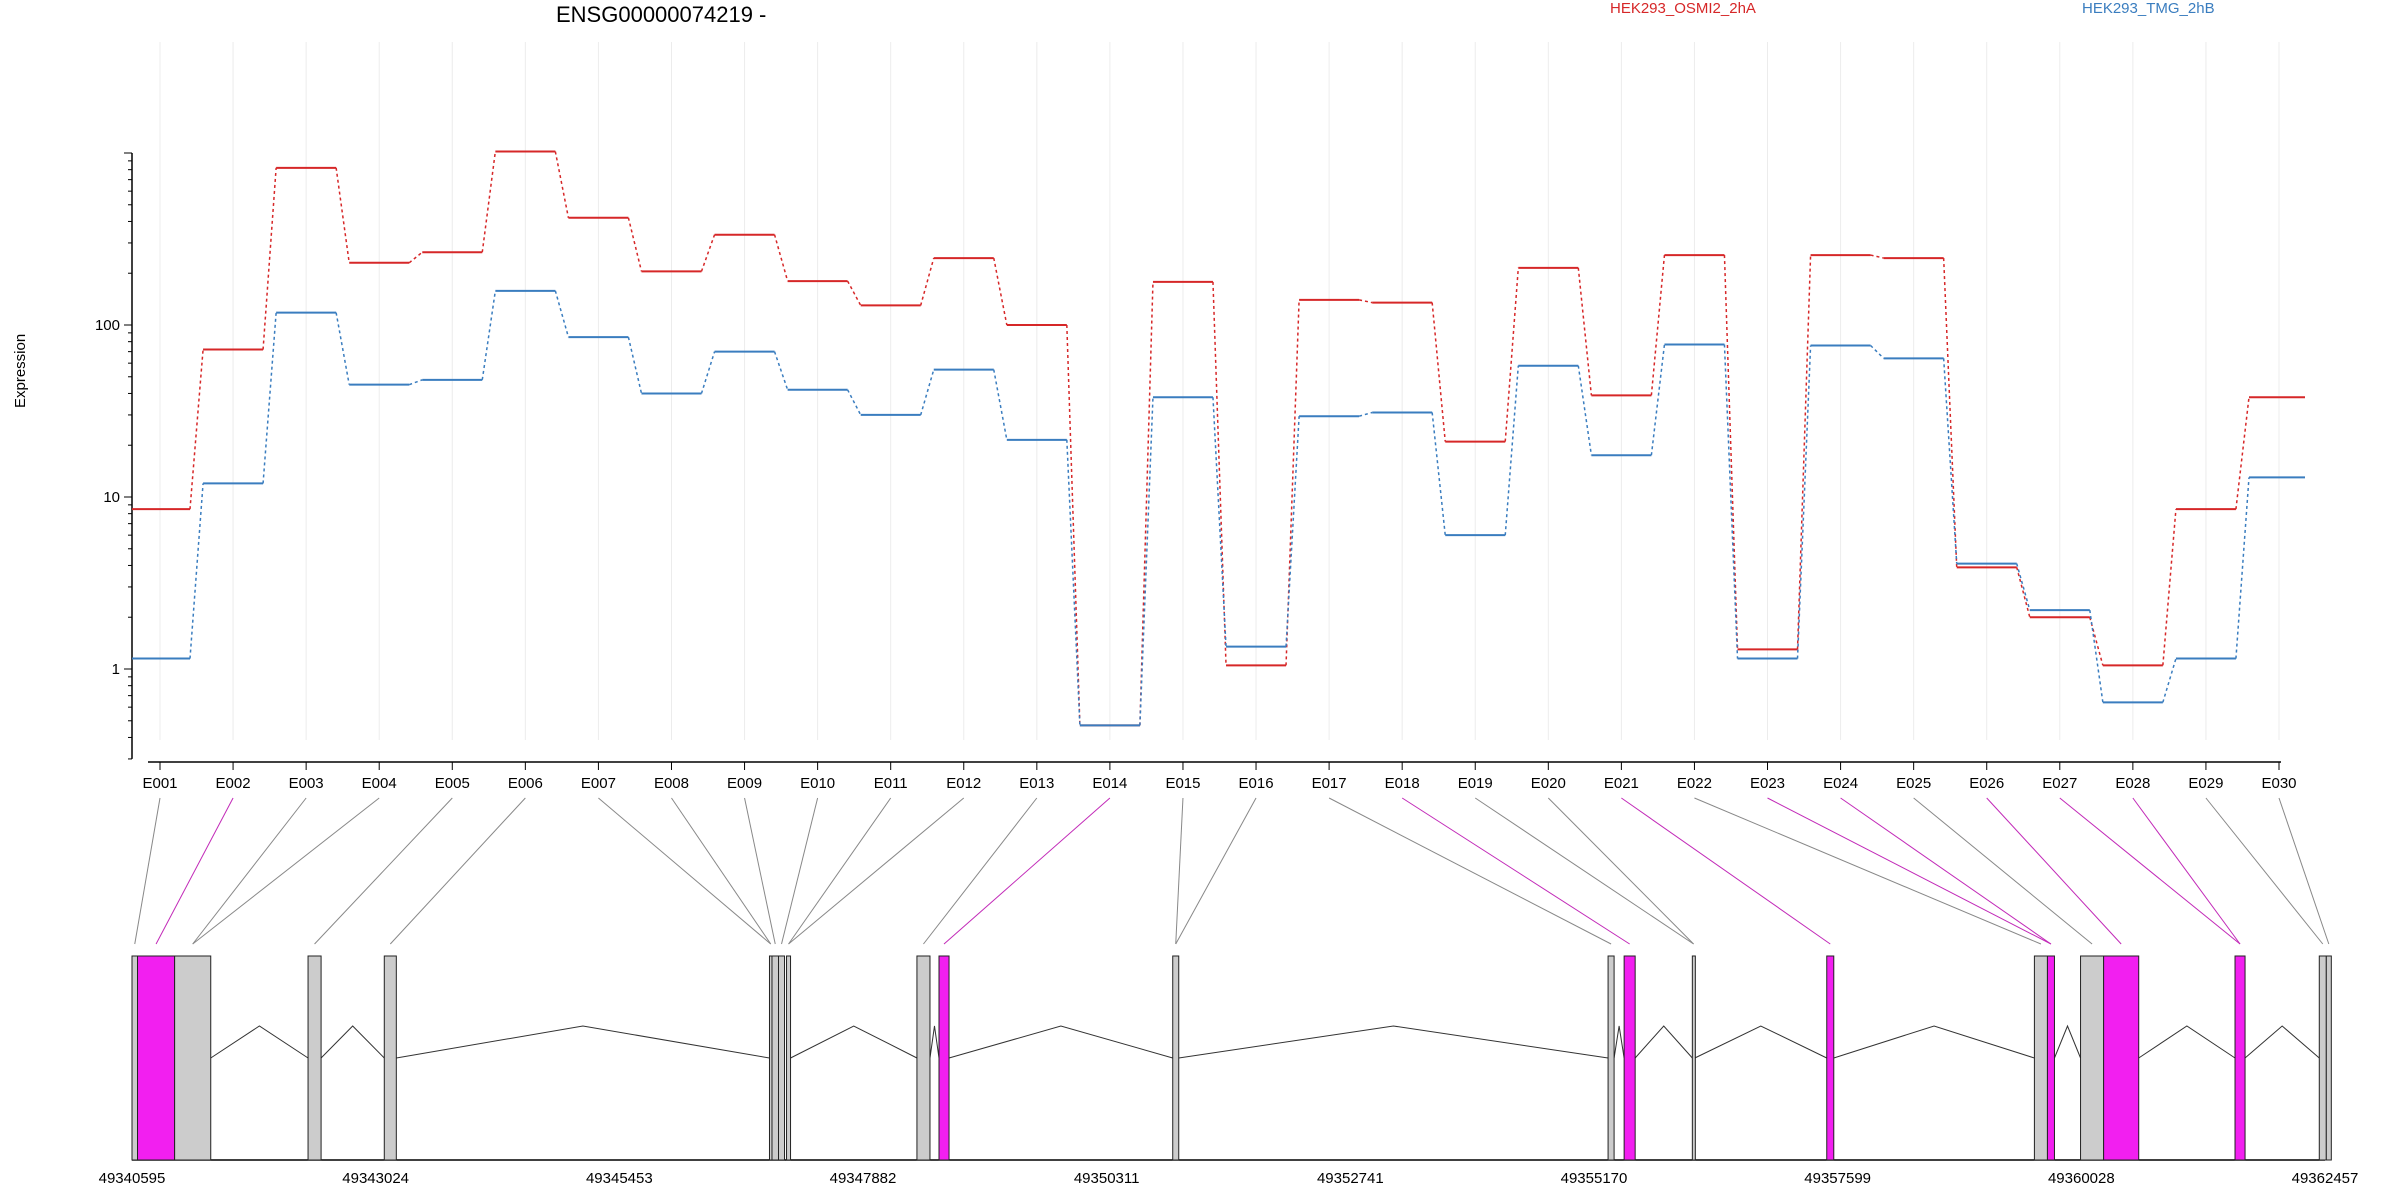 This screenshot has width=2400, height=1200. Describe the element at coordinates (159, 783) in the screenshot. I see `x-tick-label: E001` at that location.